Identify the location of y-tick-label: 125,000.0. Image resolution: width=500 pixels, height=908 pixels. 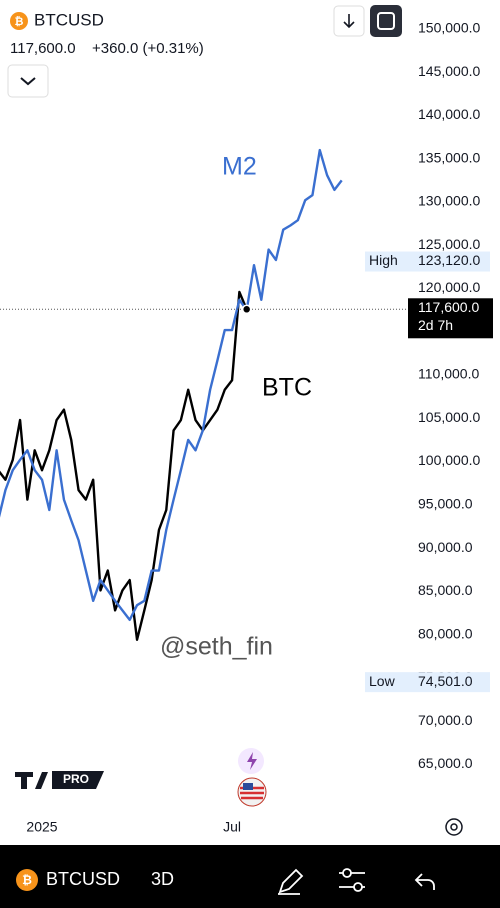
(449, 244).